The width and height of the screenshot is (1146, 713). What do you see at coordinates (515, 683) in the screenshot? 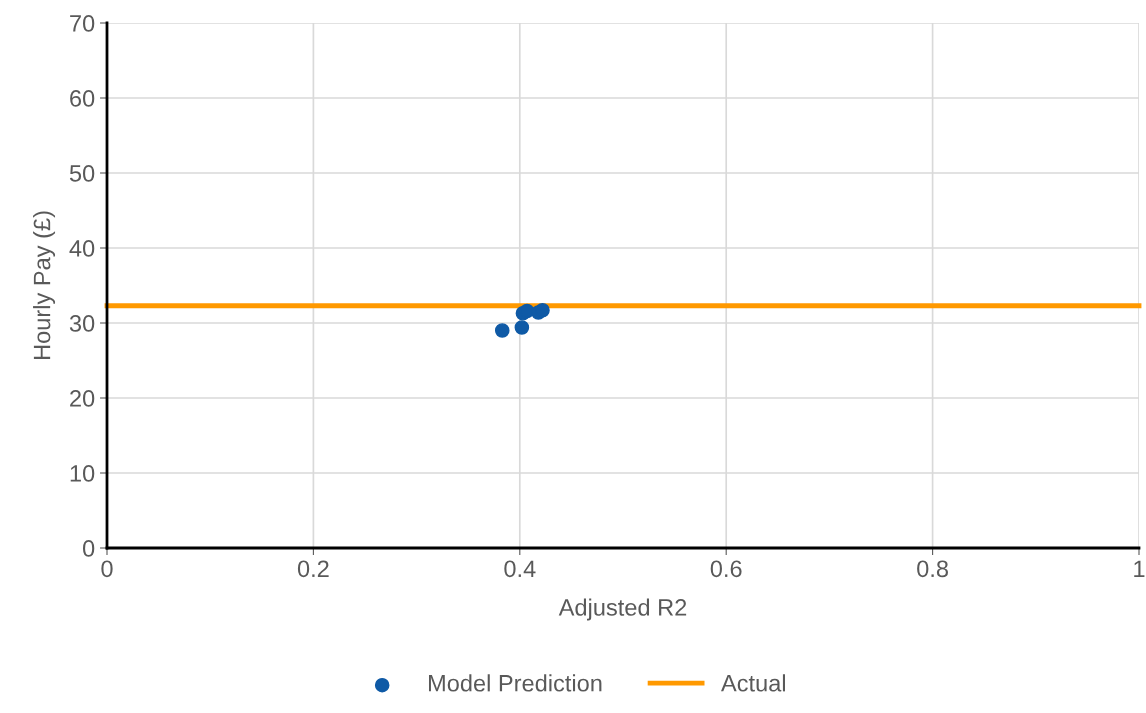
I see `legend-label: Model Prediction` at bounding box center [515, 683].